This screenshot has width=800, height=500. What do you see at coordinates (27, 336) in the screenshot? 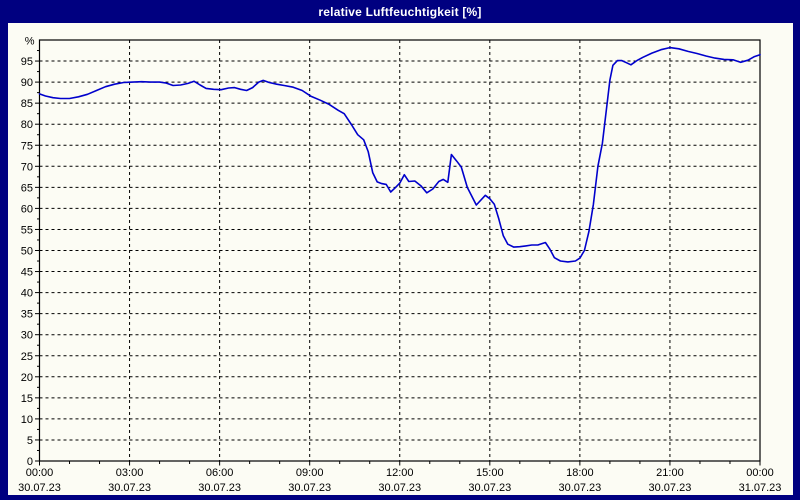
I see `y-tick-label: 30` at bounding box center [27, 336].